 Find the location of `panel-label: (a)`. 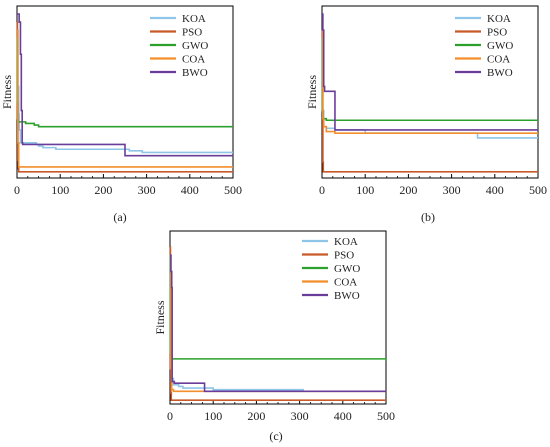

panel-label: (a) is located at coordinates (119, 217).